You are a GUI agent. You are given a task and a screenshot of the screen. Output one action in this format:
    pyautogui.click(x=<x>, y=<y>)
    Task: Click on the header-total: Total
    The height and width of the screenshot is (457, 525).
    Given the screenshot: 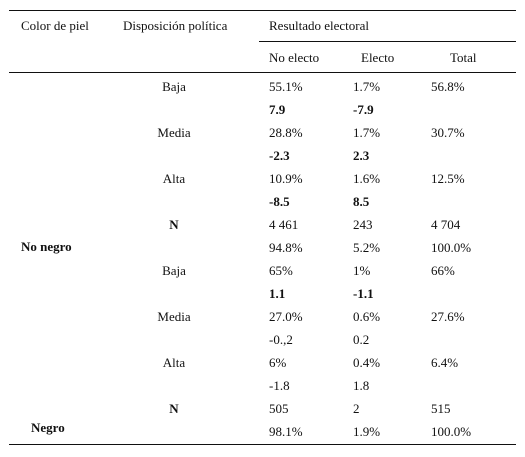 What is the action you would take?
    pyautogui.click(x=463, y=57)
    